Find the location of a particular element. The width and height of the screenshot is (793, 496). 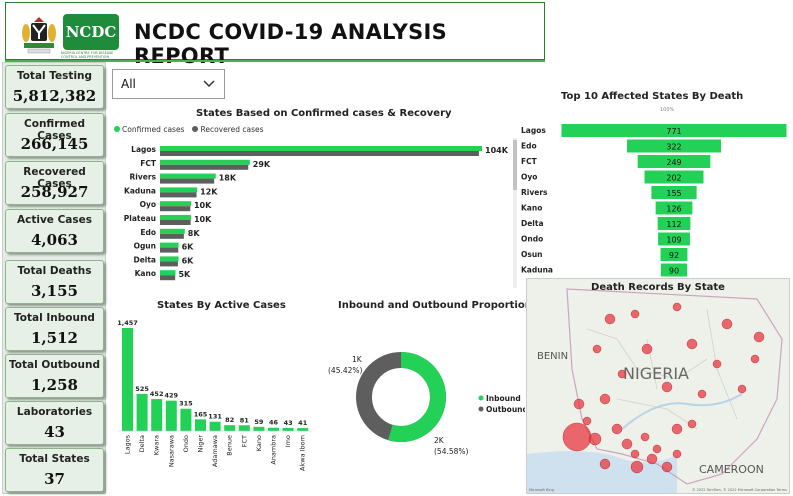

map-bing-logo: Microsoft Bing is located at coordinates (541, 490).